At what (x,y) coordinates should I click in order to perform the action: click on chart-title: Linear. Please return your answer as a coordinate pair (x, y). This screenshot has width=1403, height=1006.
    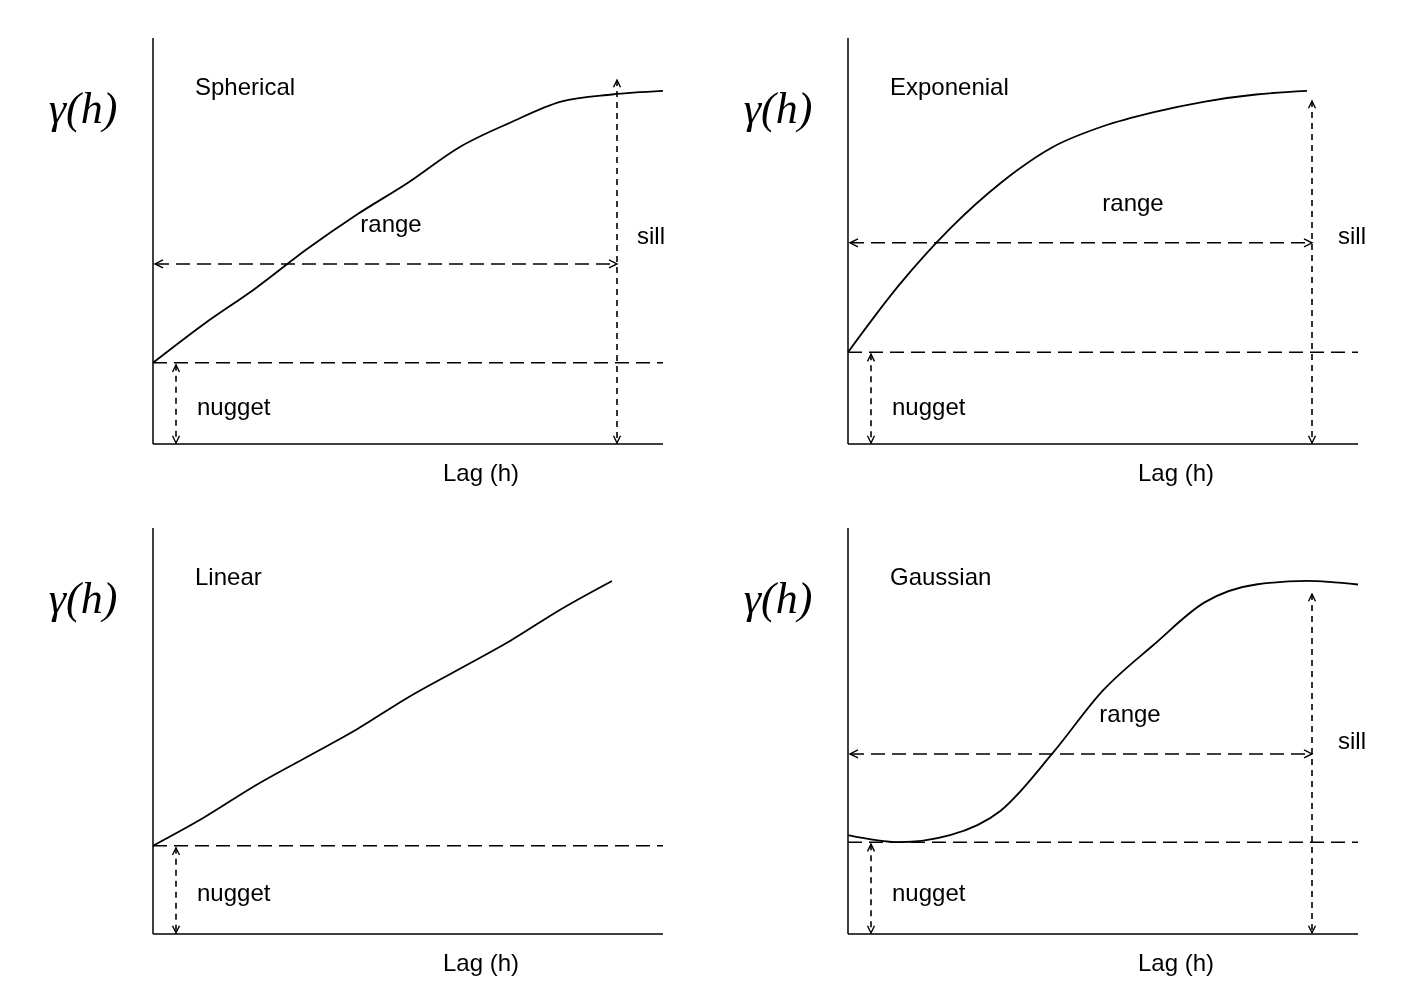
    Looking at the image, I should click on (228, 576).